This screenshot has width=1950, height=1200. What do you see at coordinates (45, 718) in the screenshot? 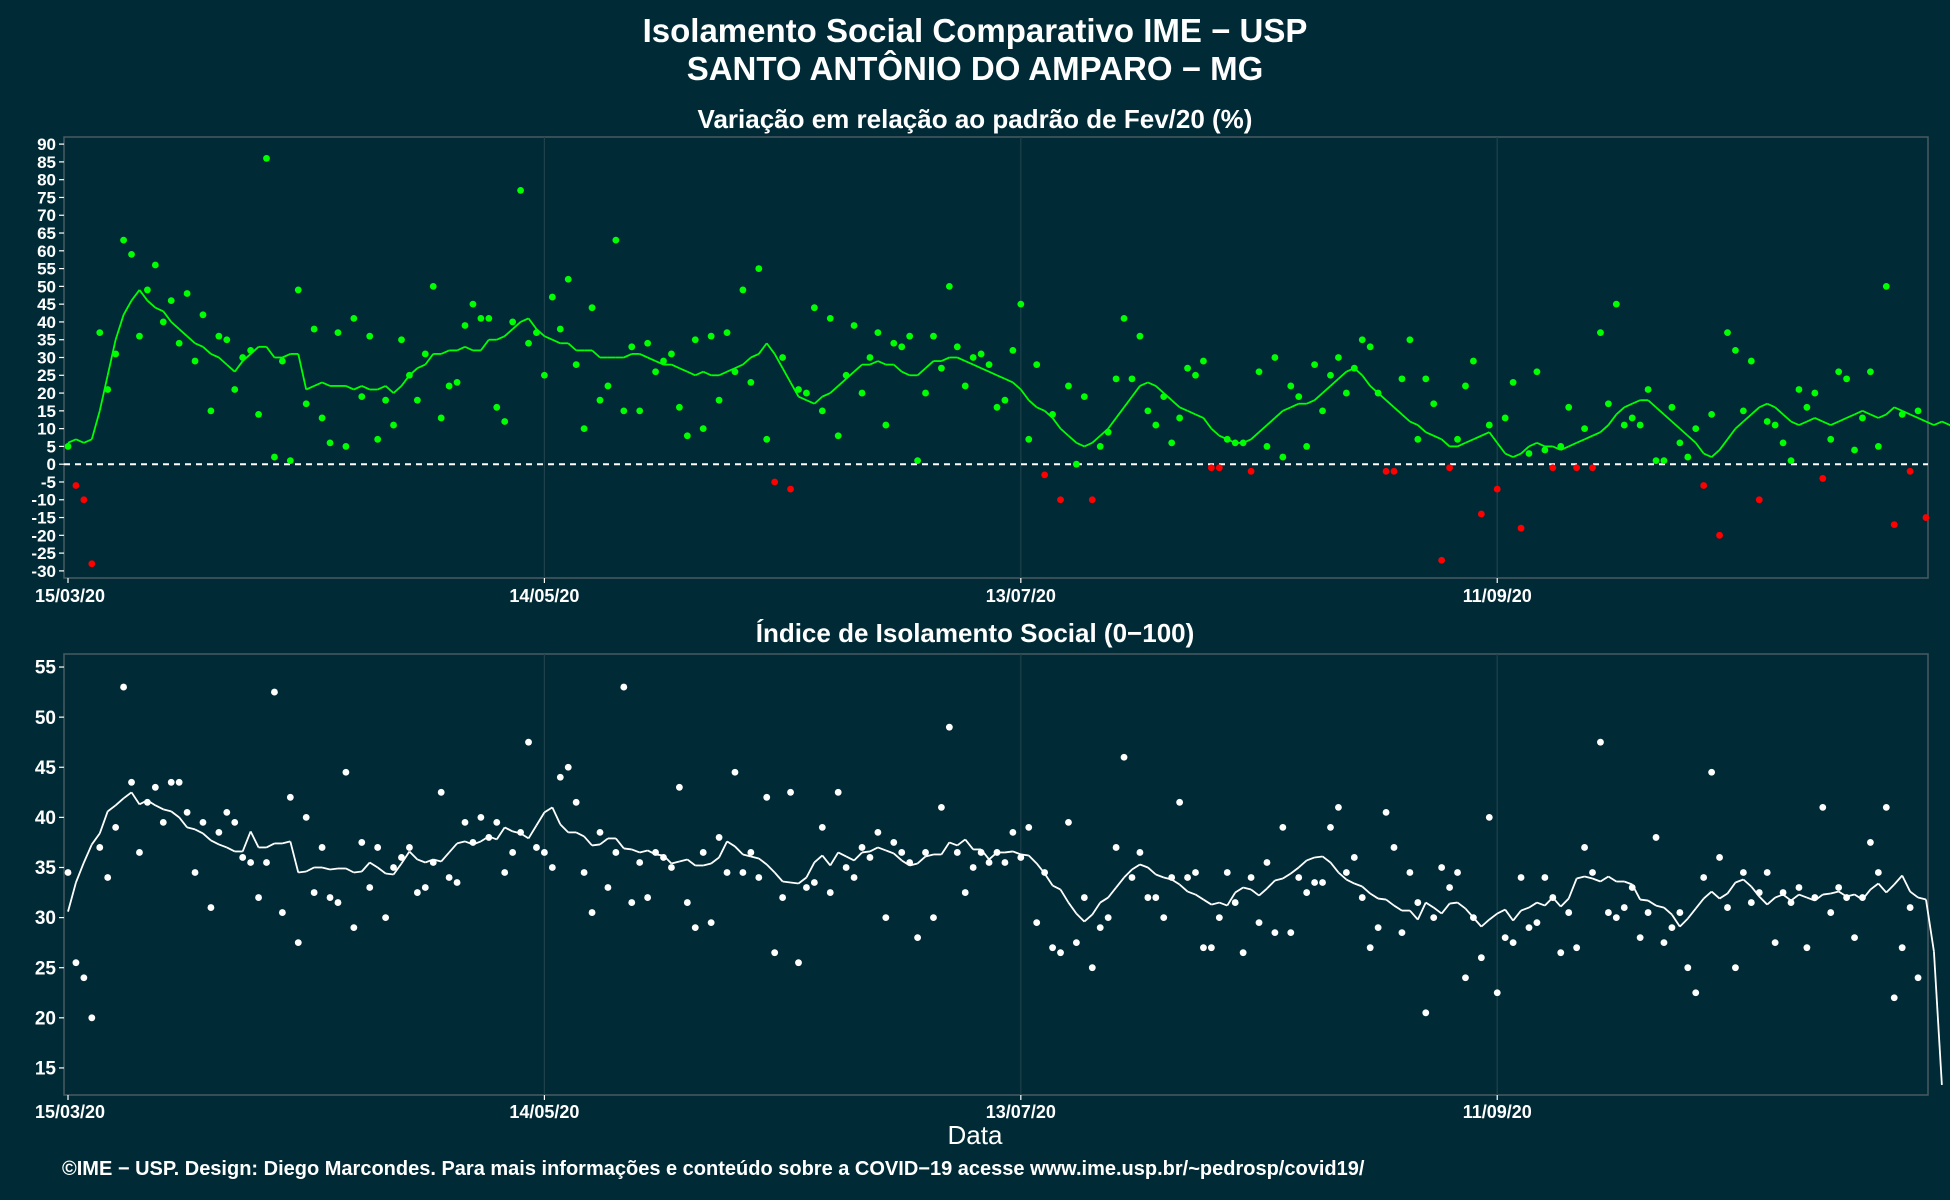
I see `index-y-tick-label: 50` at bounding box center [45, 718].